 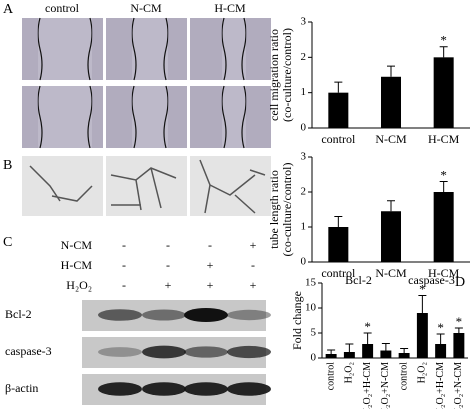 What do you see at coordinates (311, 308) in the screenshot?
I see `y-tick-label: 10` at bounding box center [311, 308].